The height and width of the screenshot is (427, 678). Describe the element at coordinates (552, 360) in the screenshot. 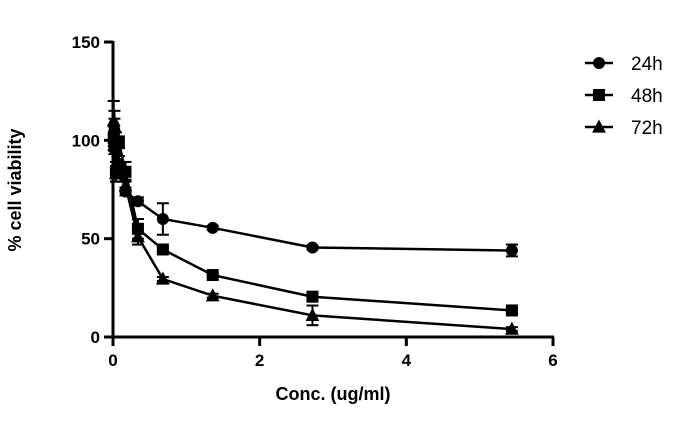

I see `x-tick-label-6: 6` at that location.